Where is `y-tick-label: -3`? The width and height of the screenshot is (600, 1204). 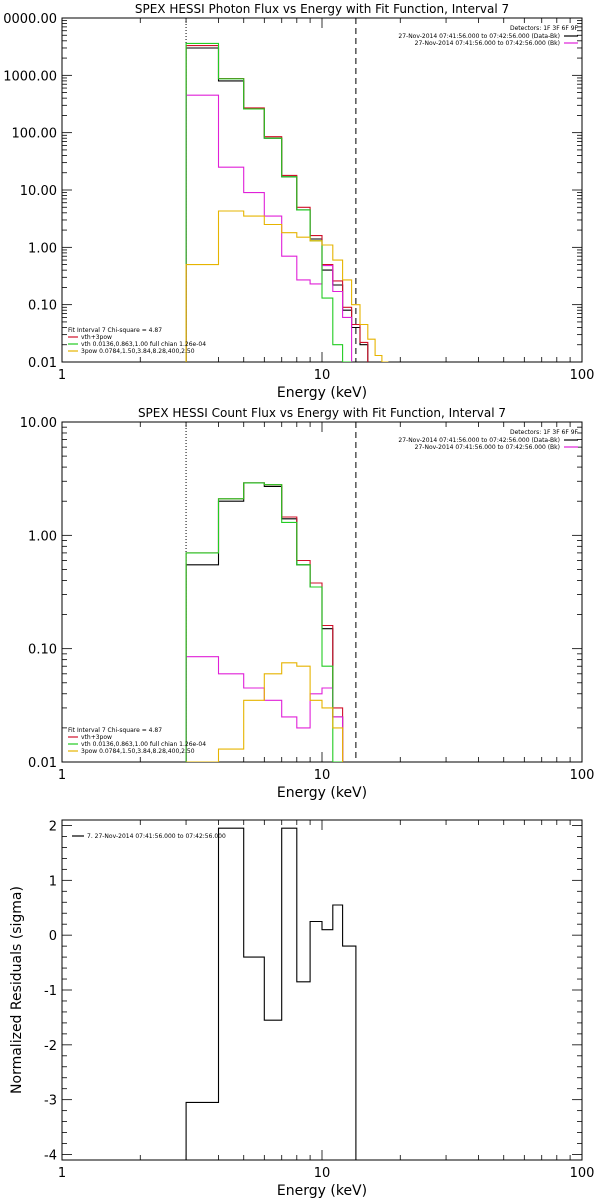 y-tick-label: -3 is located at coordinates (50, 1101).